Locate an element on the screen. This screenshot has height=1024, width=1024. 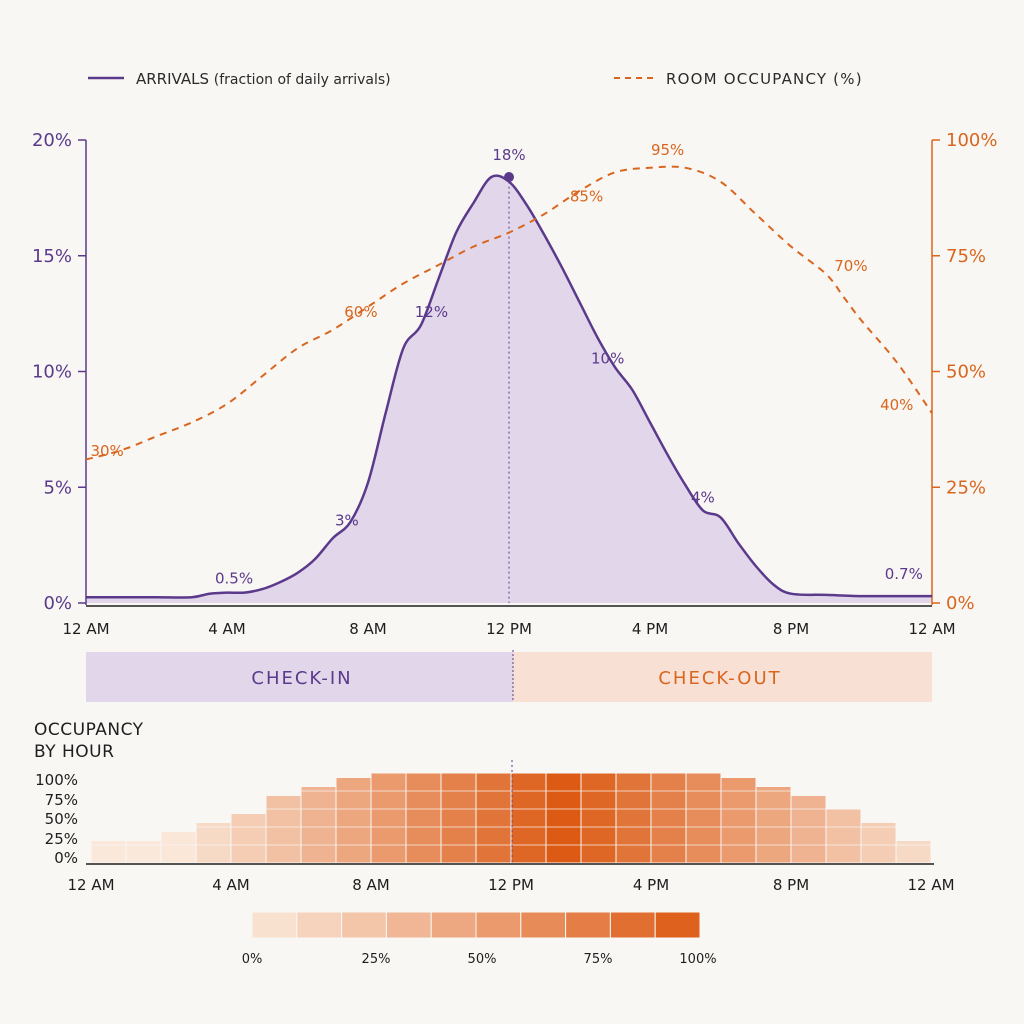
occupancy-data-label: 60% is located at coordinates (360, 312).